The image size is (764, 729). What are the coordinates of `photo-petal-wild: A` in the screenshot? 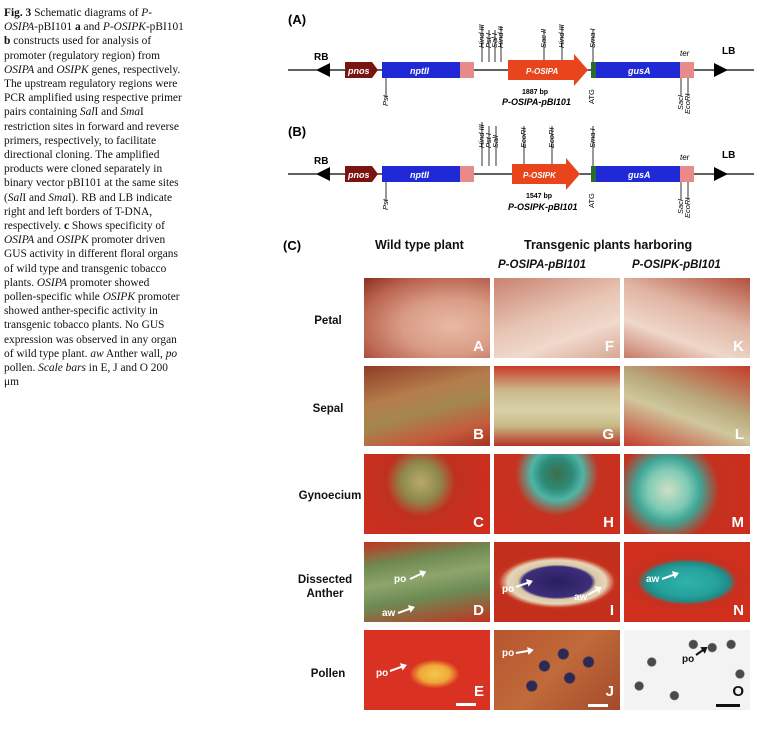 It's located at (427, 318).